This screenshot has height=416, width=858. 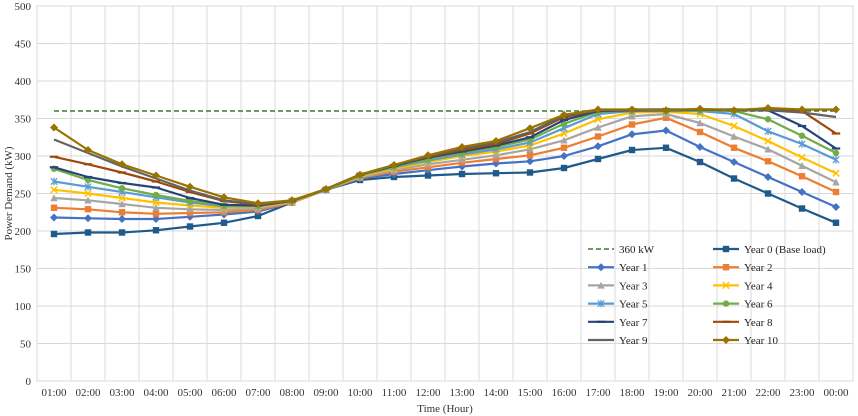 I want to click on y-tick-label: 200, so click(x=23, y=232).